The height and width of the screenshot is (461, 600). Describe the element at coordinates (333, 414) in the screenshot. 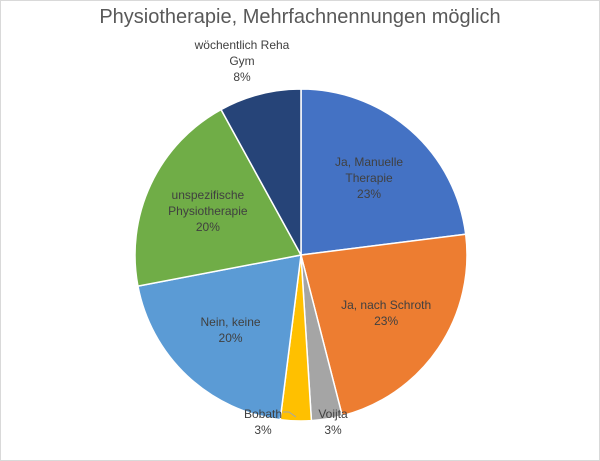

I see `category-label: Voijta` at that location.